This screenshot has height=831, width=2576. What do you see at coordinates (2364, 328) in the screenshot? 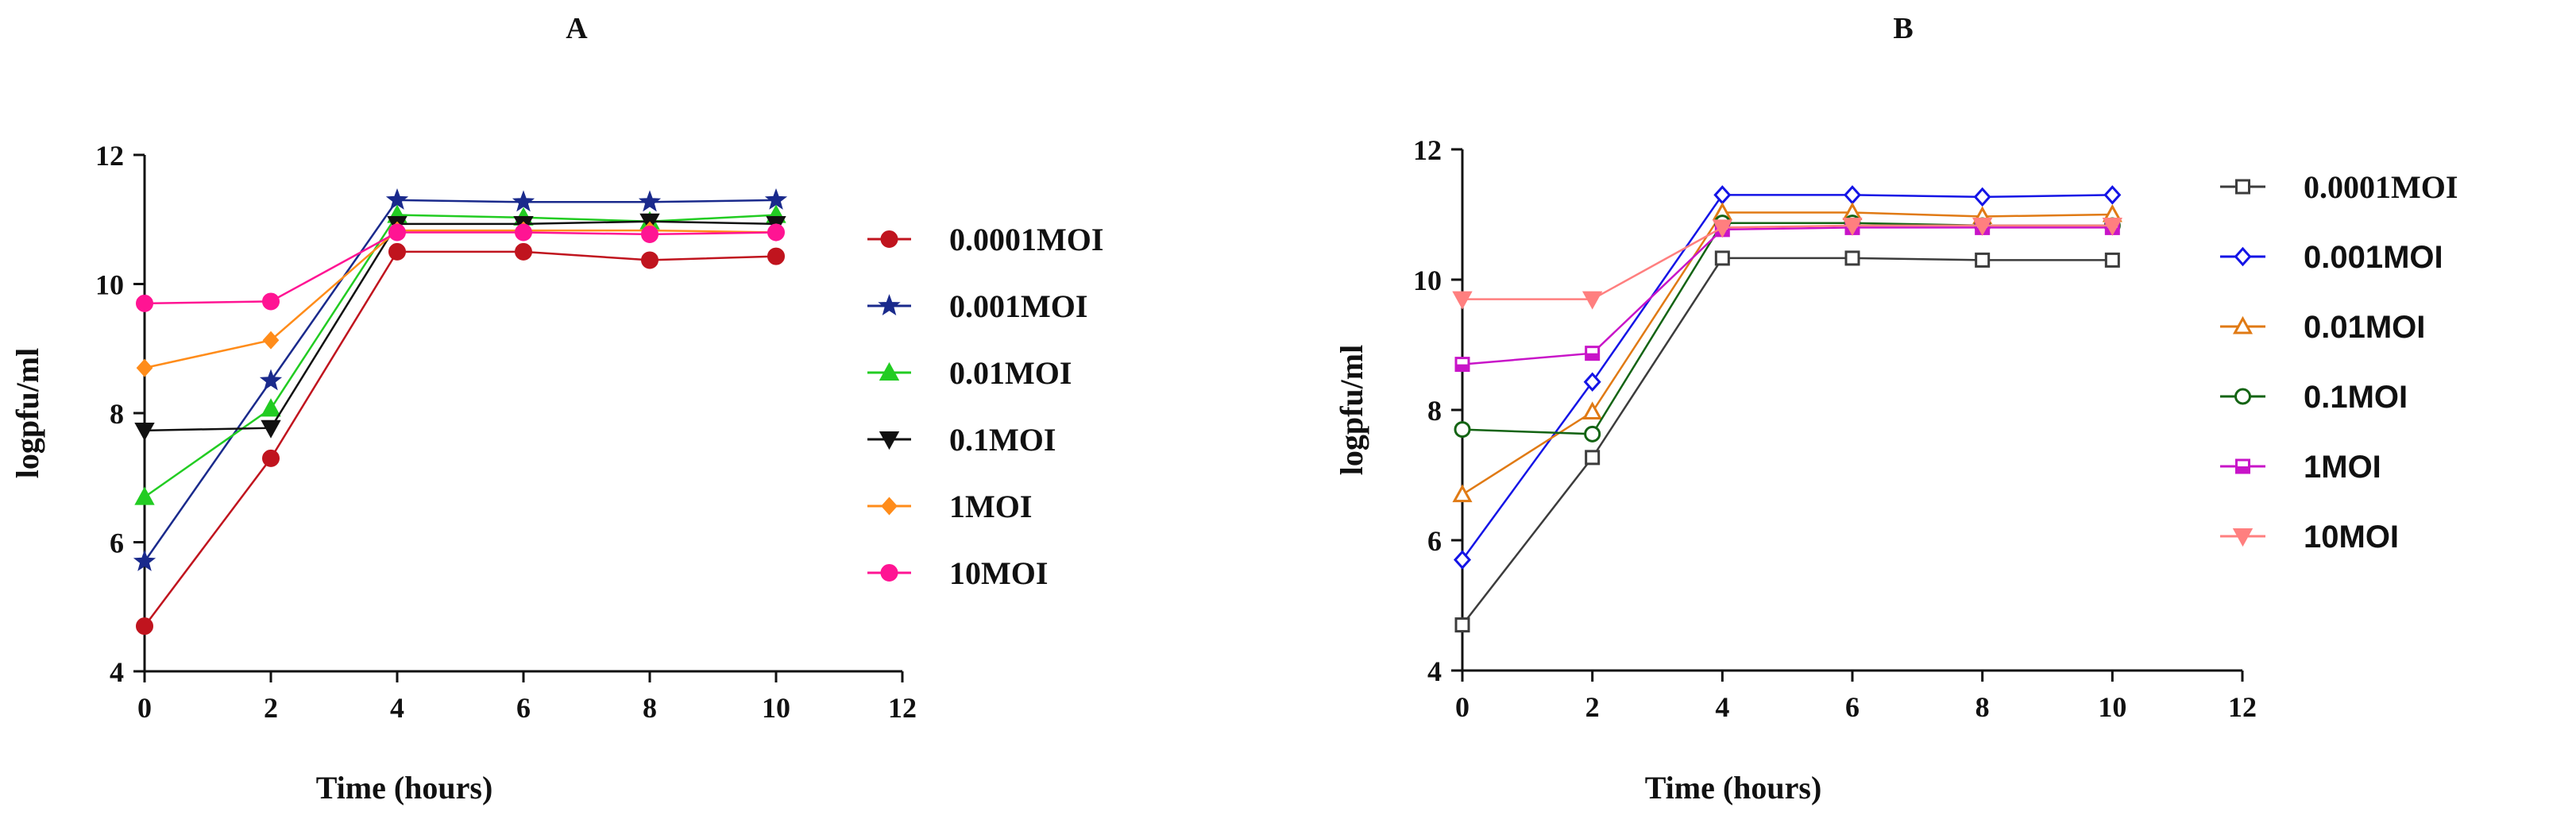
I see `legend-label: 0.01MOI` at bounding box center [2364, 328].